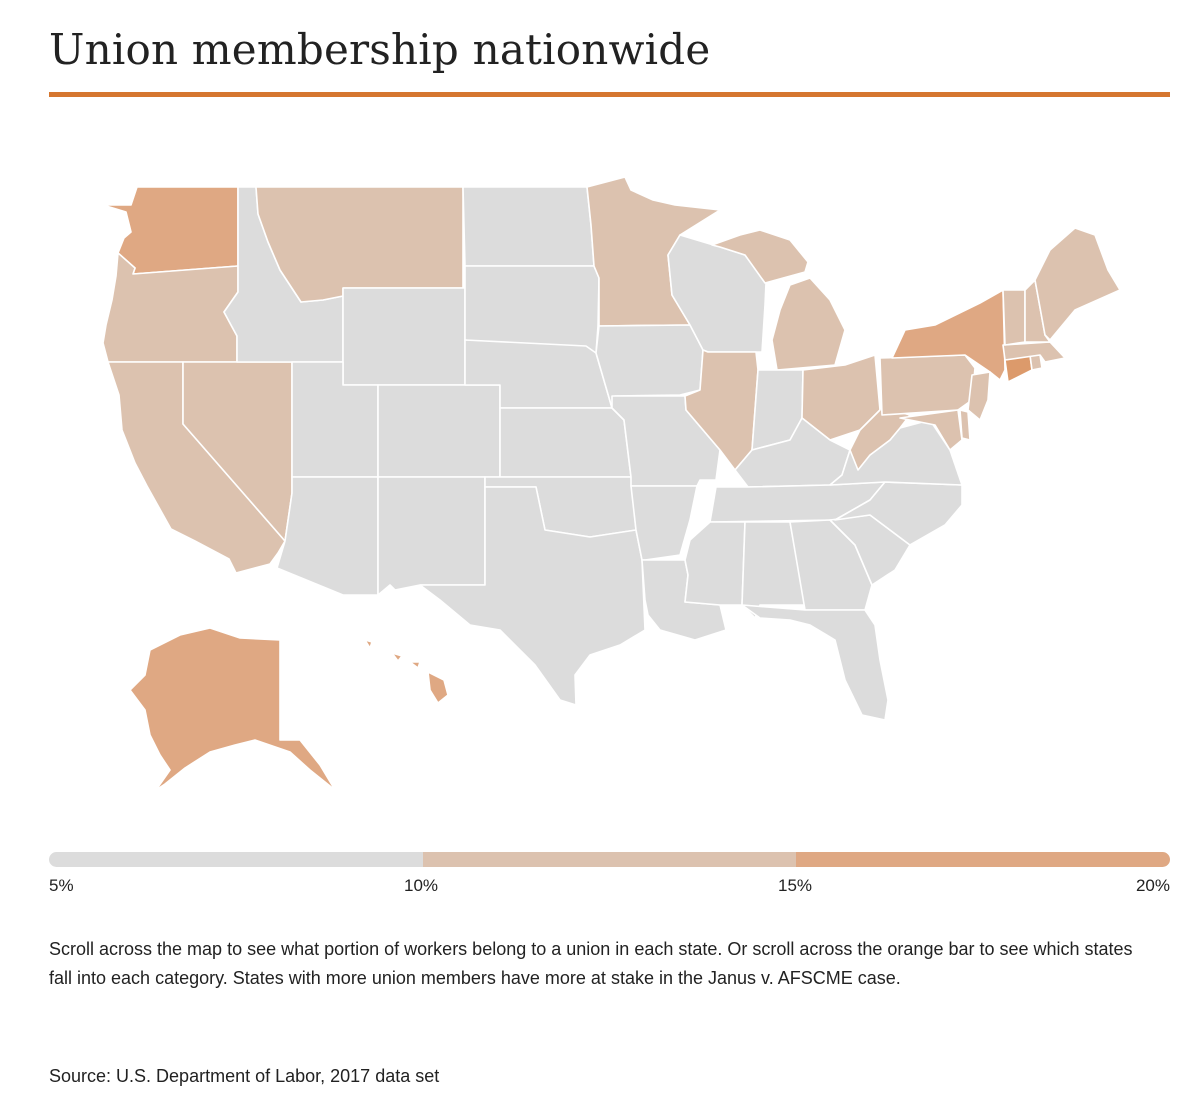 Image resolution: width=1200 pixels, height=1099 pixels. I want to click on title-rule, so click(609, 94).